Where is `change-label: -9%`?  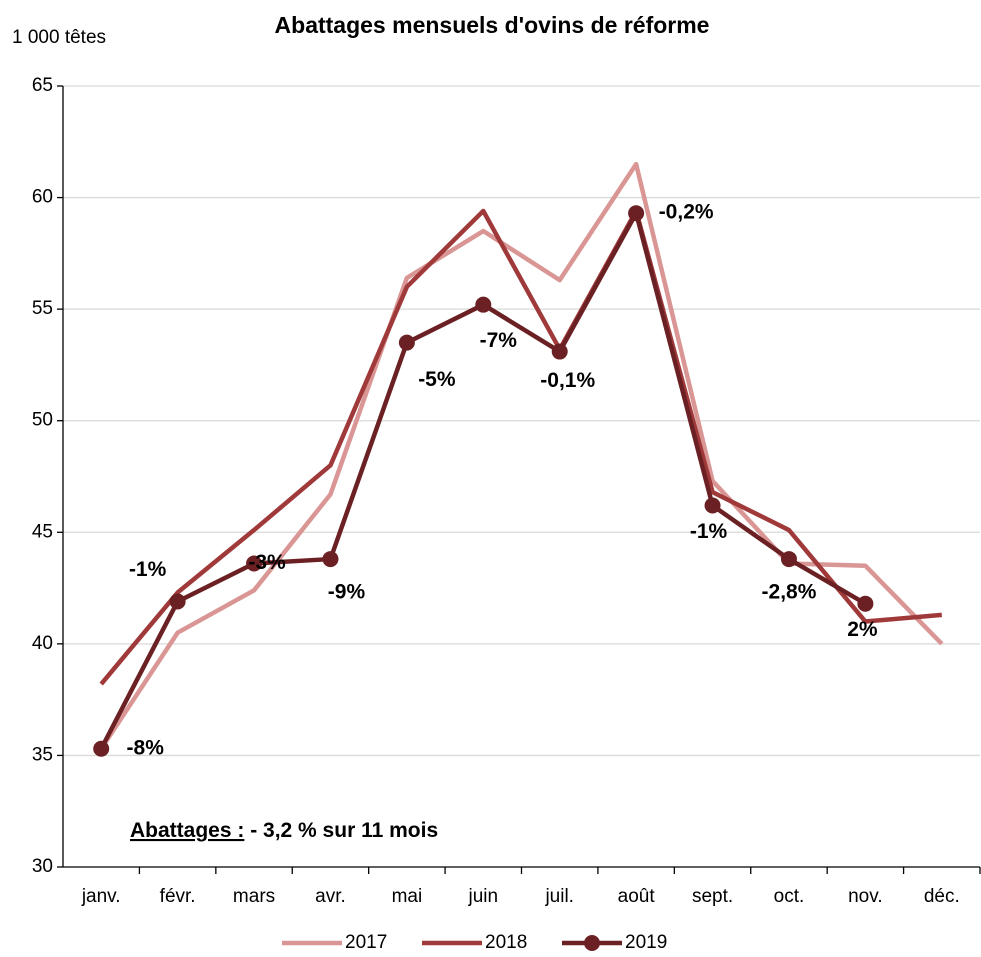
change-label: -9% is located at coordinates (347, 592).